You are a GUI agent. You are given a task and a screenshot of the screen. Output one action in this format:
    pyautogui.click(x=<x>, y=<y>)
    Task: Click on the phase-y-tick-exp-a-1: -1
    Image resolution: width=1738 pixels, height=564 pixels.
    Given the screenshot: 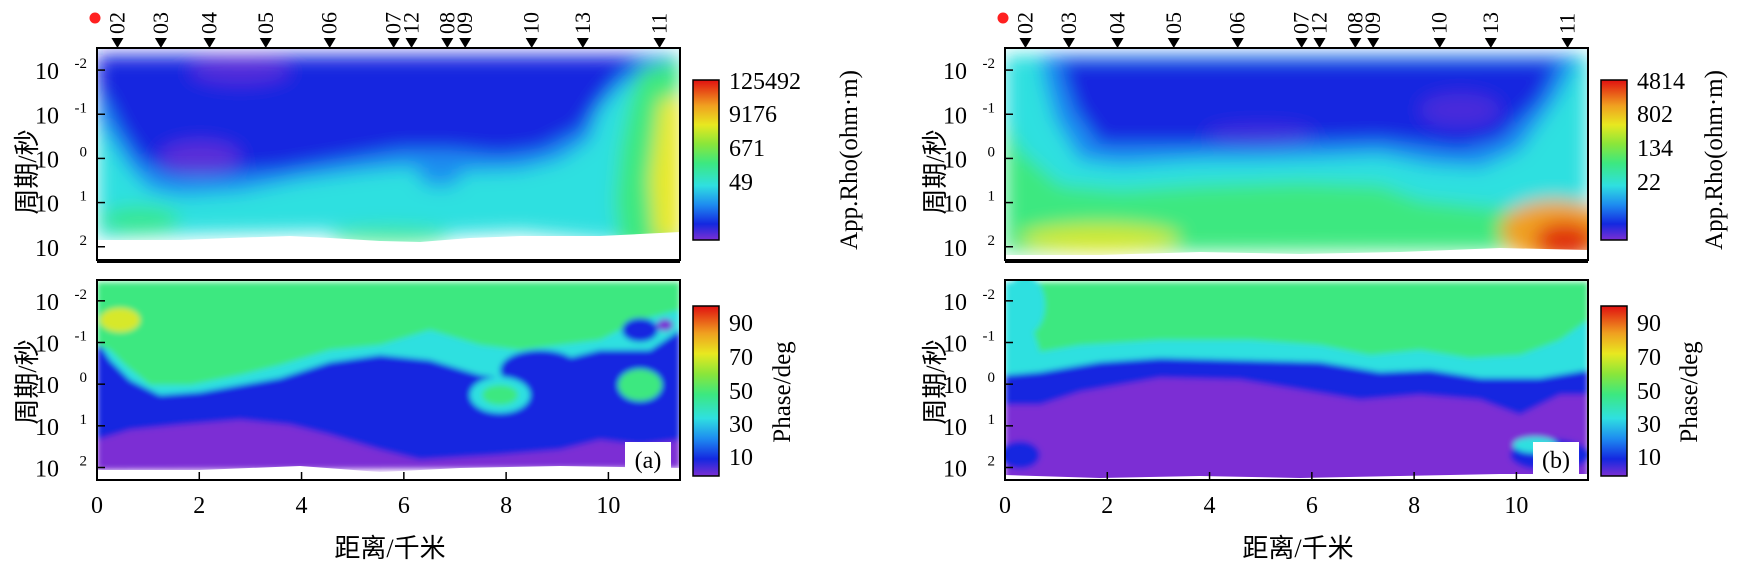 What is the action you would take?
    pyautogui.click(x=81, y=337)
    